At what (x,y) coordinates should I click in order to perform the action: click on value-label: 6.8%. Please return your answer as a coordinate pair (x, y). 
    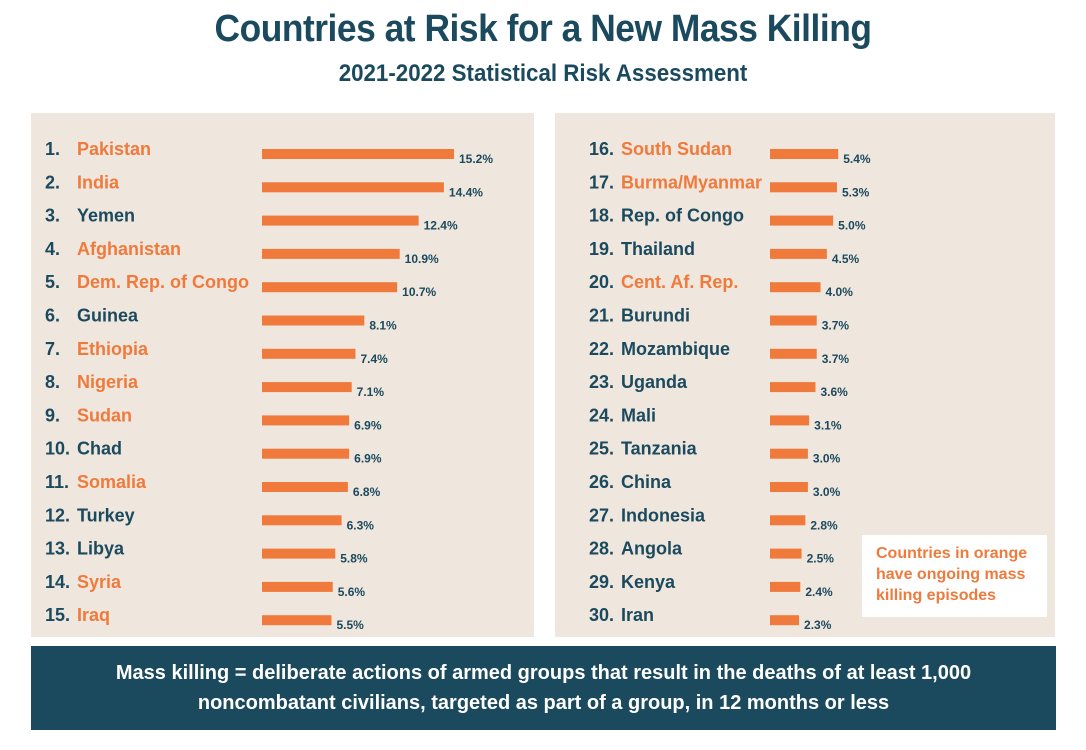
    Looking at the image, I should click on (367, 492).